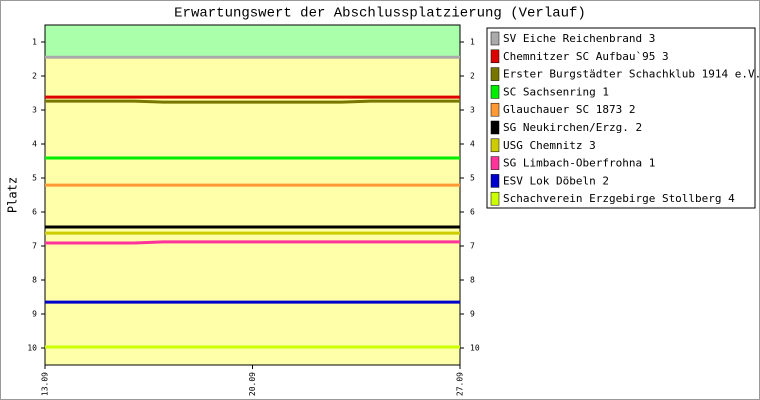  I want to click on y2-tick-label: 6, so click(472, 212).